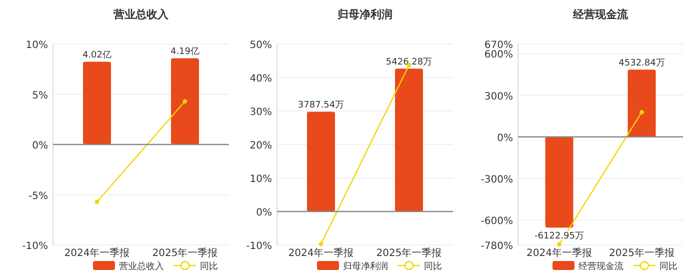 This screenshot has width=700, height=272. What do you see at coordinates (600, 14) in the screenshot?
I see `chart-title: 经营现金流` at bounding box center [600, 14].